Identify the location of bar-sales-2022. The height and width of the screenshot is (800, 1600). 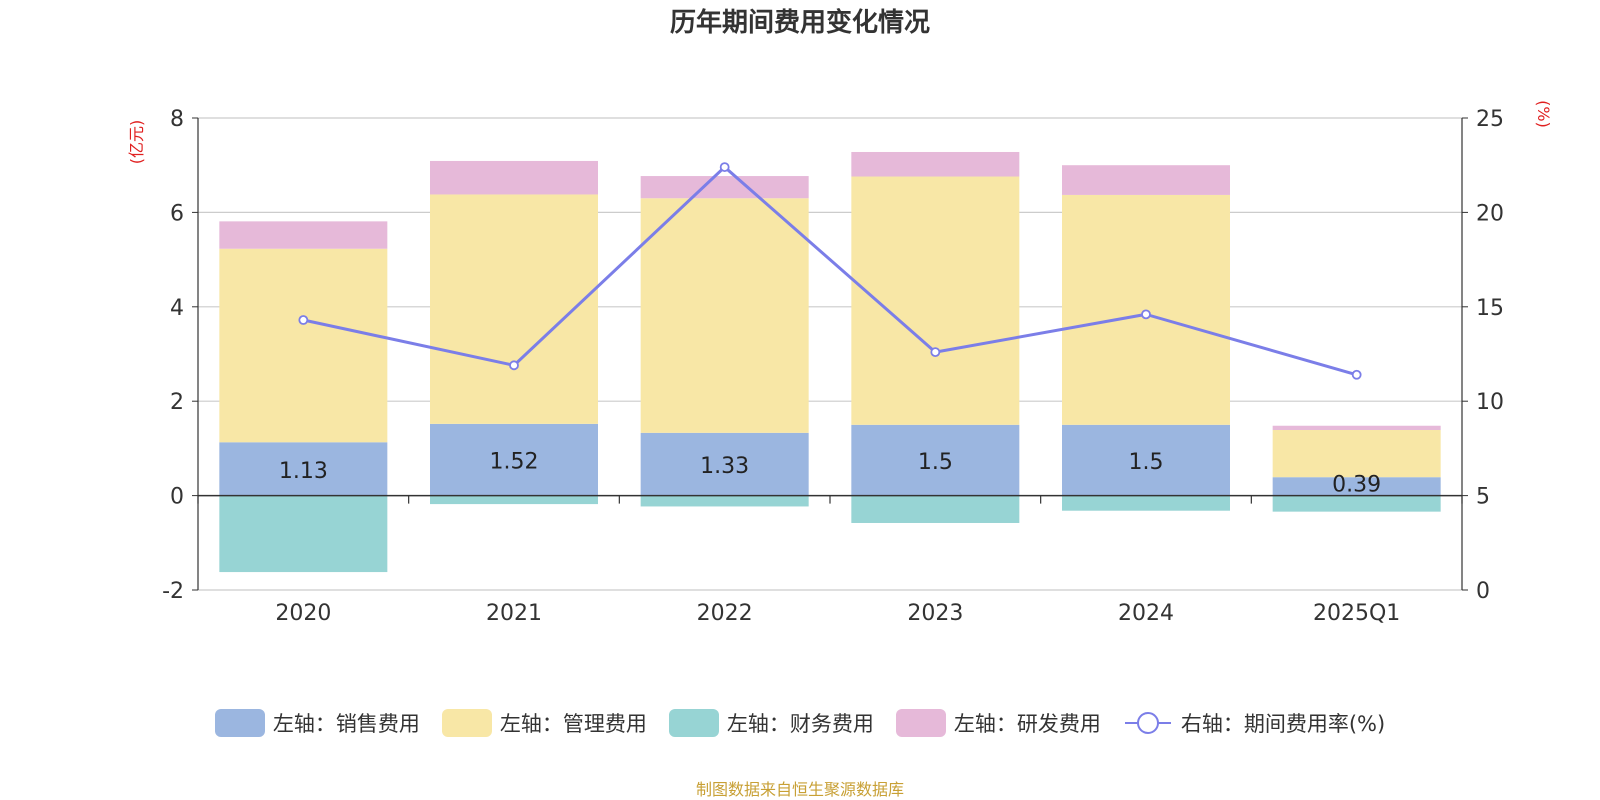
(724, 464).